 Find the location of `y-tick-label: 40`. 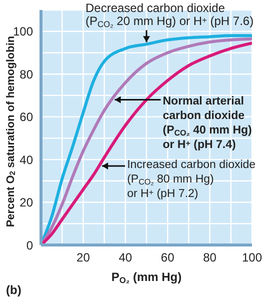

y-tick-label: 40 is located at coordinates (27, 159).